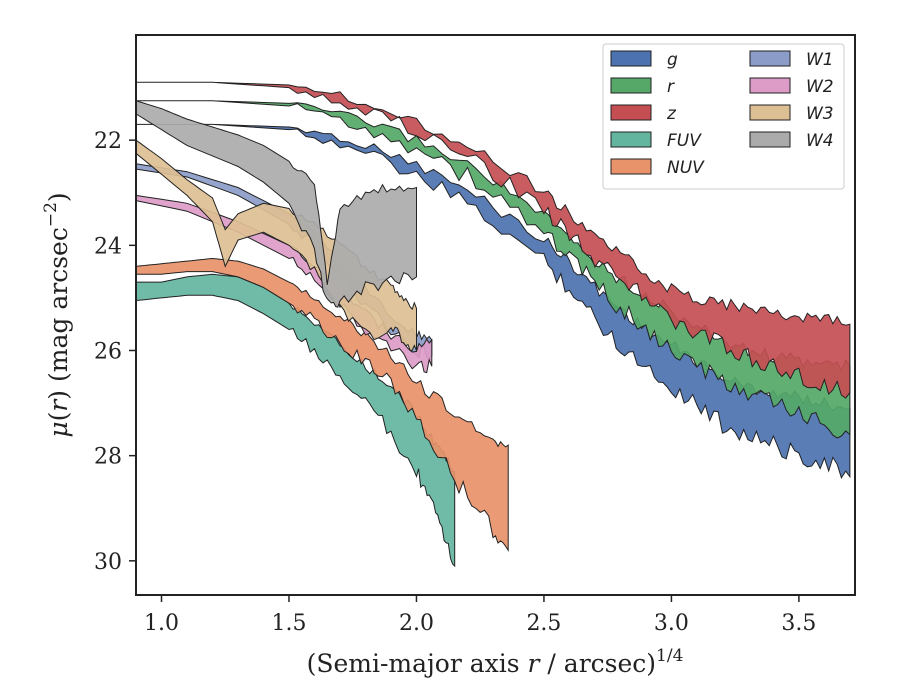 This screenshot has width=900, height=700. I want to click on y-axis-label: μ(r) (mag arcsec−2), so click(57, 314).